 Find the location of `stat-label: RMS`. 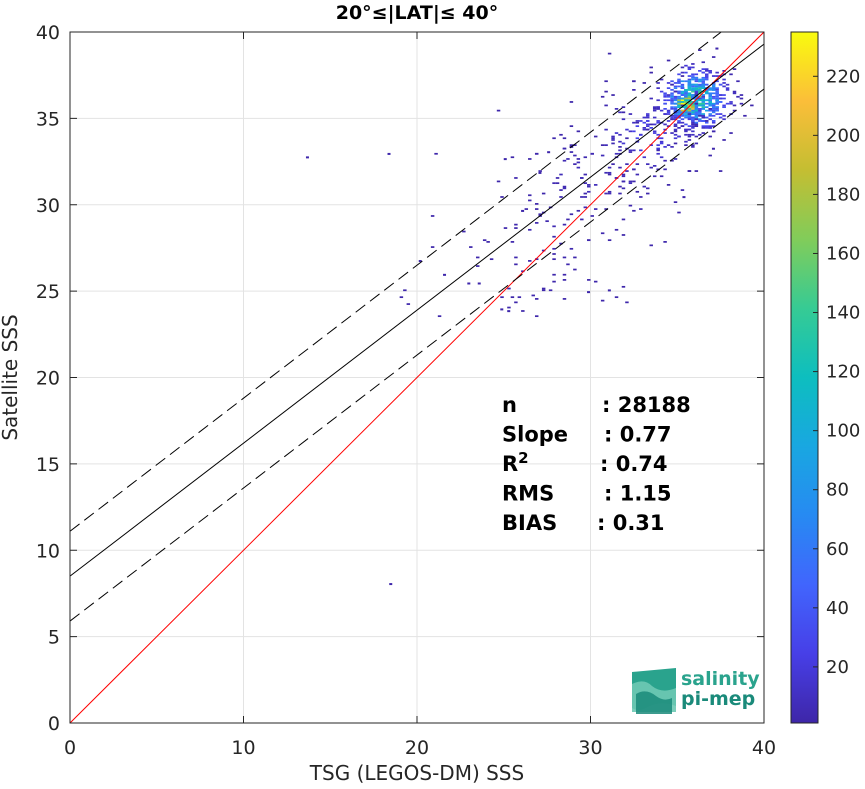

stat-label: RMS is located at coordinates (528, 494).